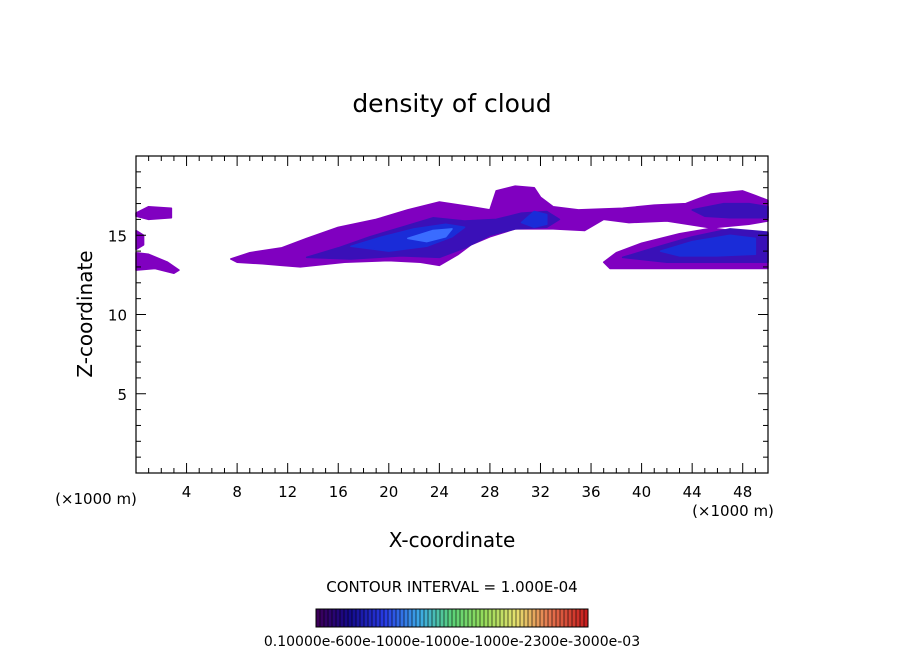 The width and height of the screenshot is (904, 654). I want to click on cloud-density-field, so click(452, 230).